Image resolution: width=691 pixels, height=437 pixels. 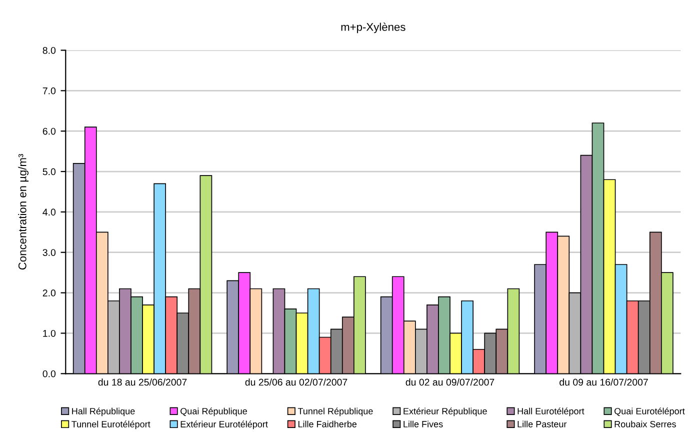 I want to click on y-tick-label: 5.0, so click(x=49, y=172).